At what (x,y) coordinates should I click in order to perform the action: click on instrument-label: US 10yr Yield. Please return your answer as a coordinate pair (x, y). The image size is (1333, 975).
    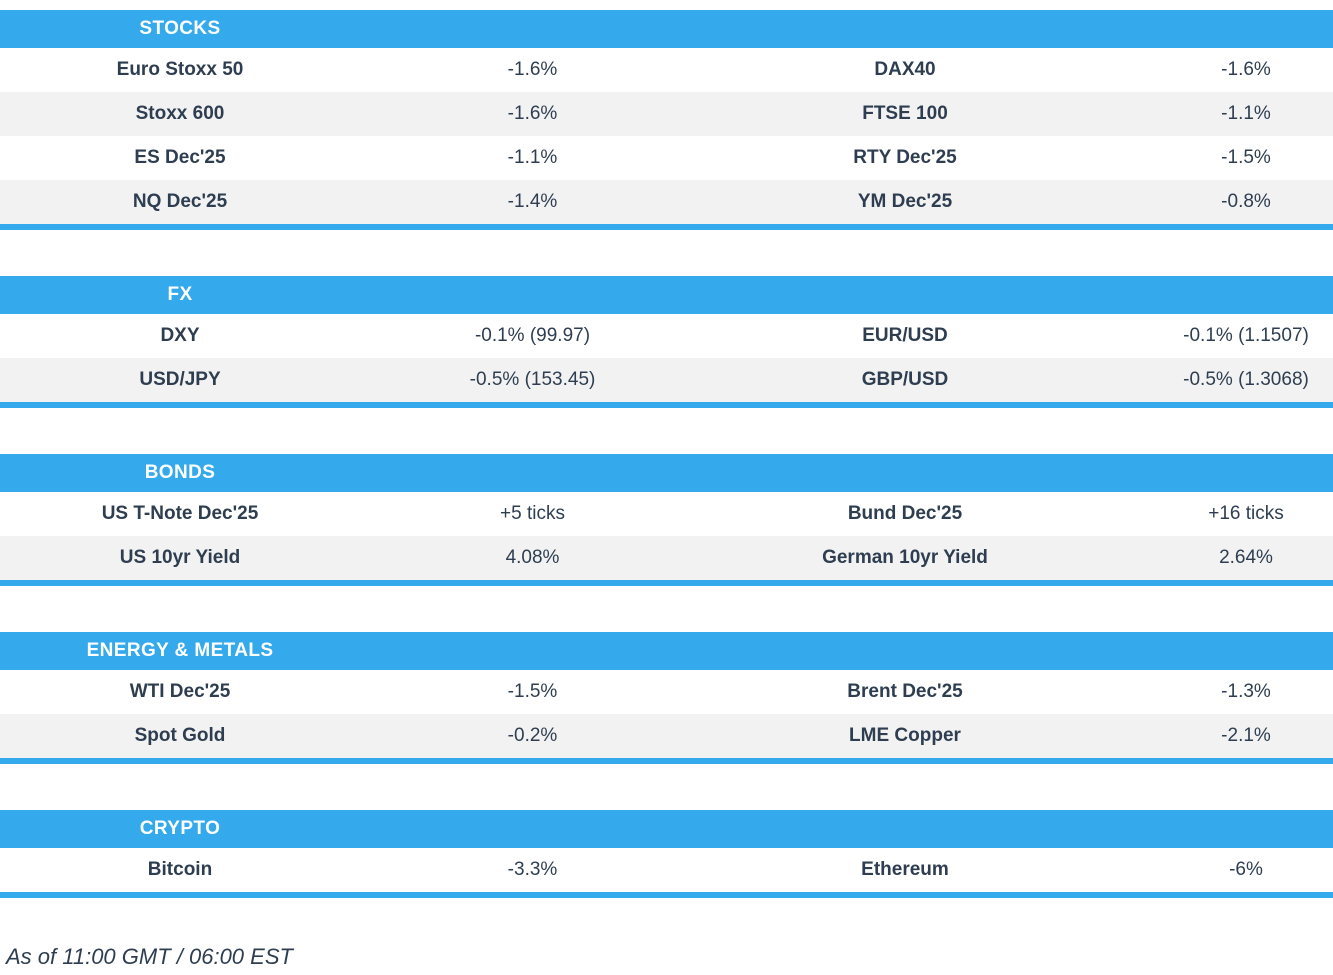
    Looking at the image, I should click on (180, 557).